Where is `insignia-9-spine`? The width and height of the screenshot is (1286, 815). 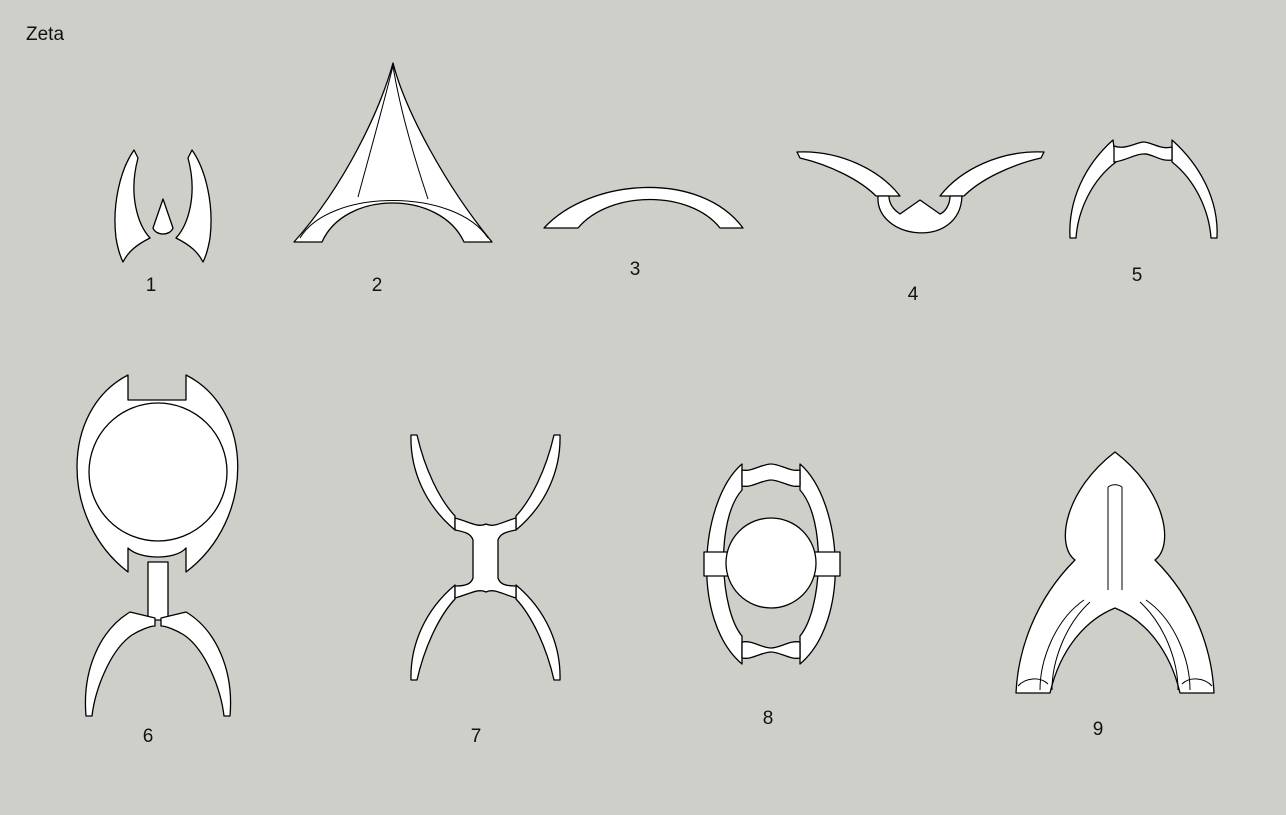 insignia-9-spine is located at coordinates (1115, 537).